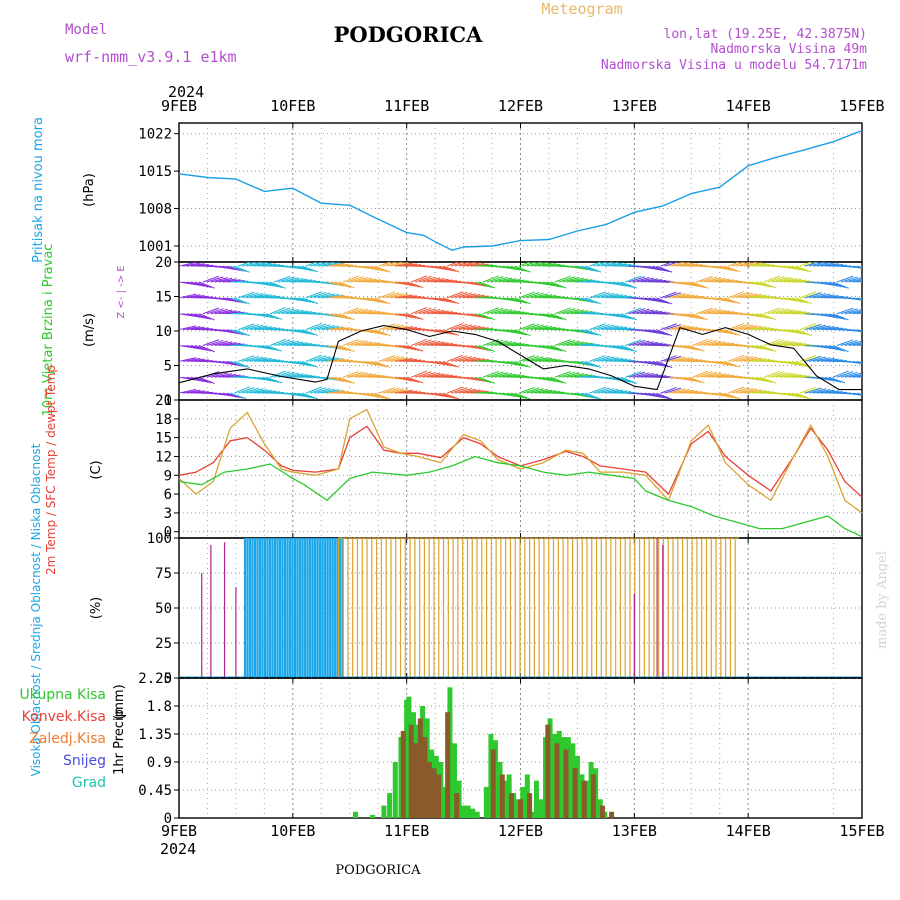 The image size is (900, 900). What do you see at coordinates (151, 57) in the screenshot?
I see `model-name: wrf-nmm_v3.9.1 e1km` at bounding box center [151, 57].